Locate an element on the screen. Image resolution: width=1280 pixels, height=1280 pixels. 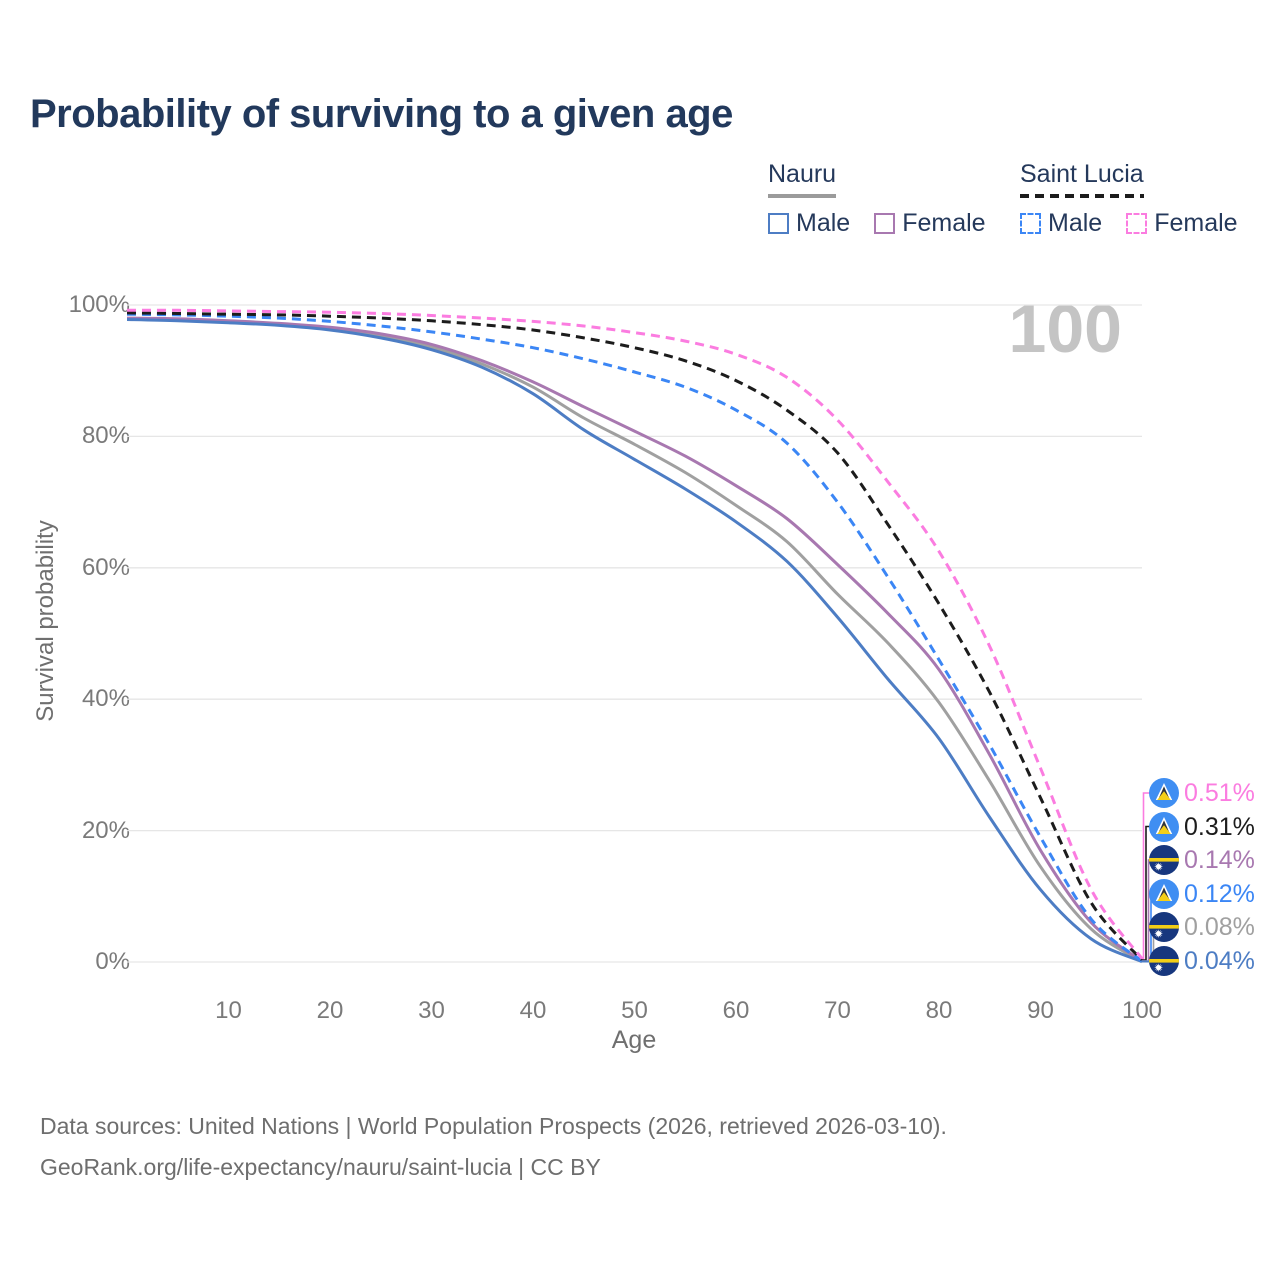
x-tick-50: 50 is located at coordinates (634, 1010).